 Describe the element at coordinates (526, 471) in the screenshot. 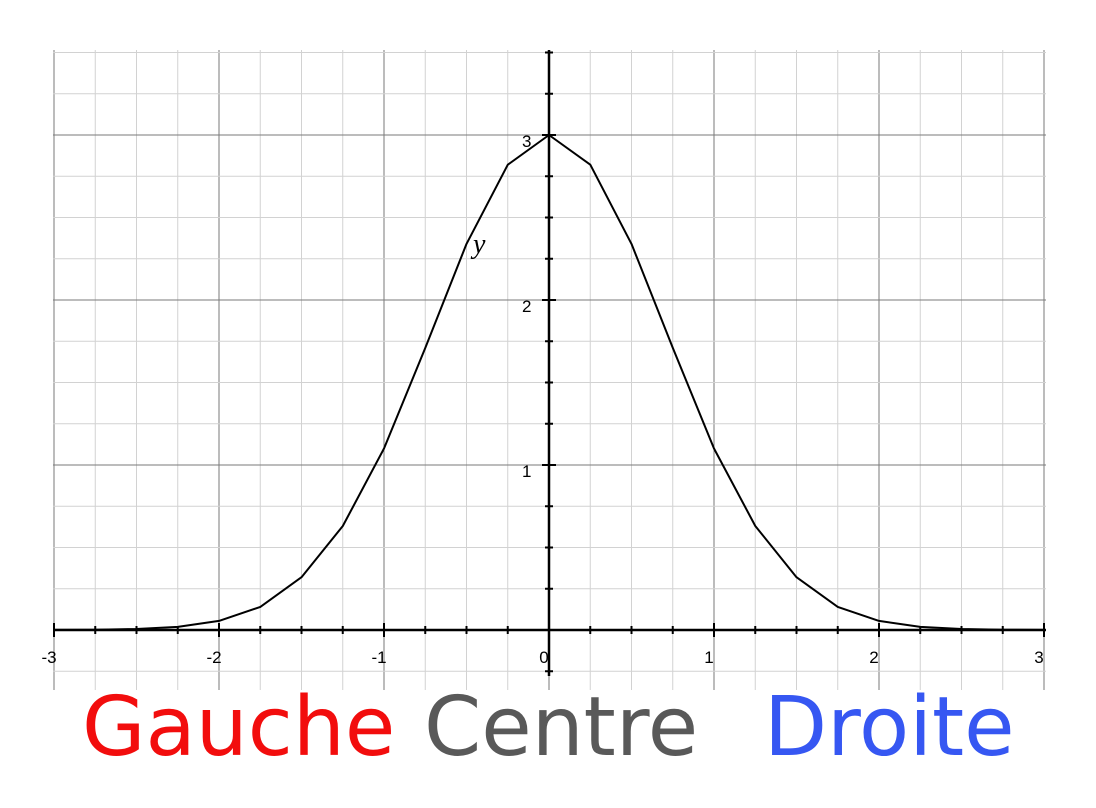

I see `y-tick-label: 1` at that location.